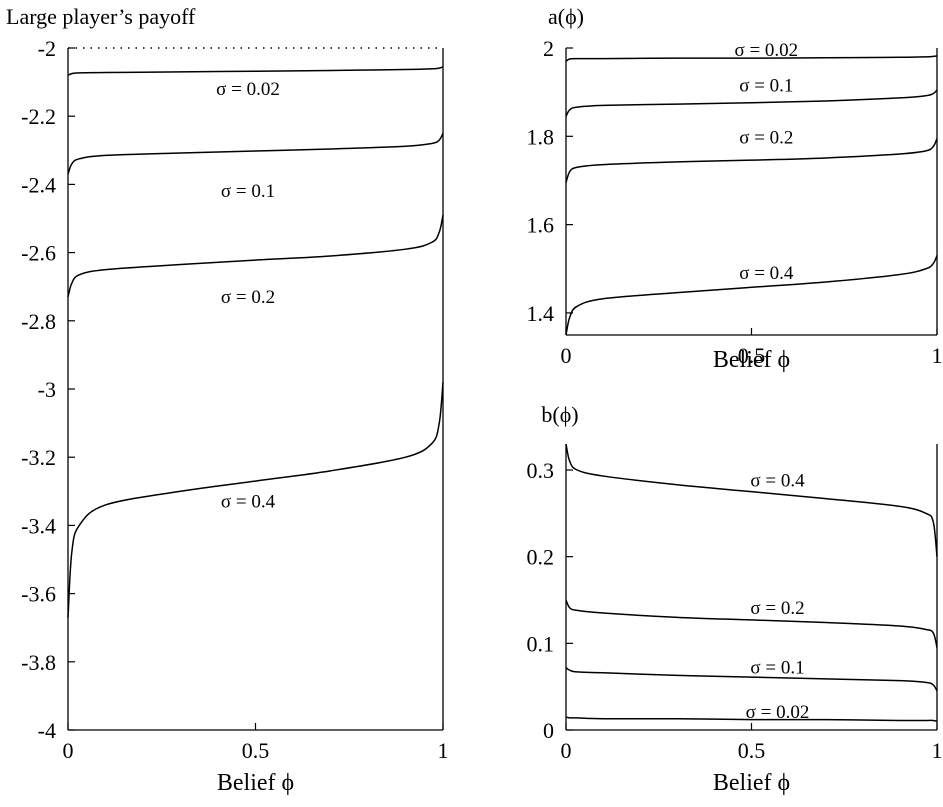  I want to click on b-y-tick-label: 0.3, so click(541, 470).